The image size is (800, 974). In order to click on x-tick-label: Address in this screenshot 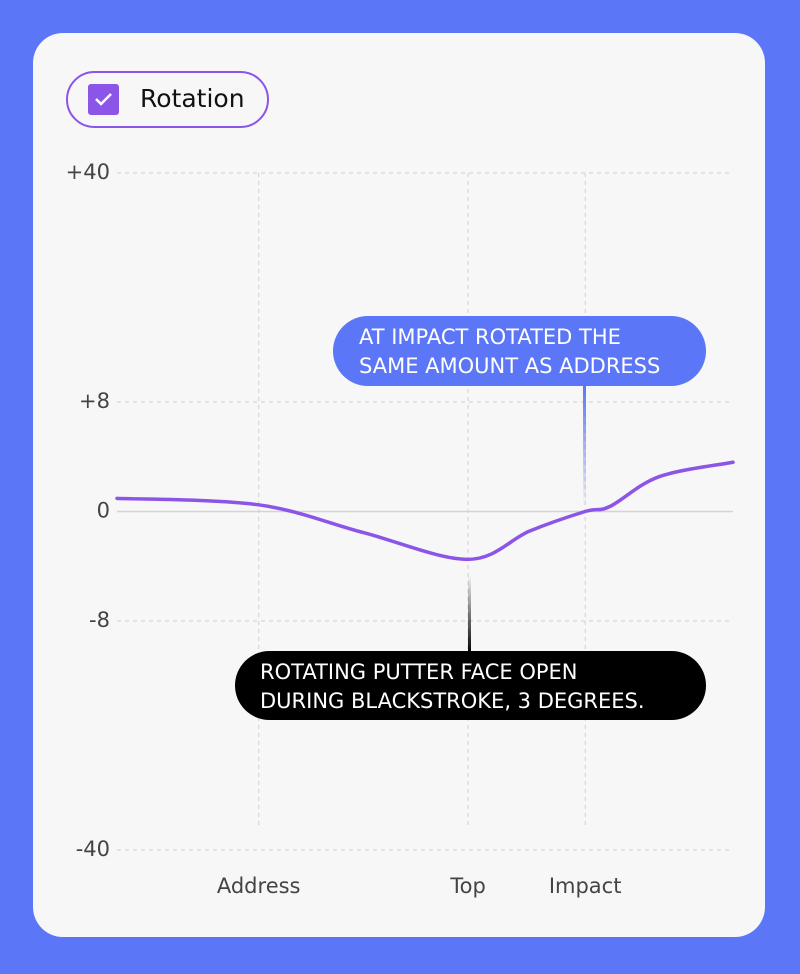, I will do `click(259, 886)`.